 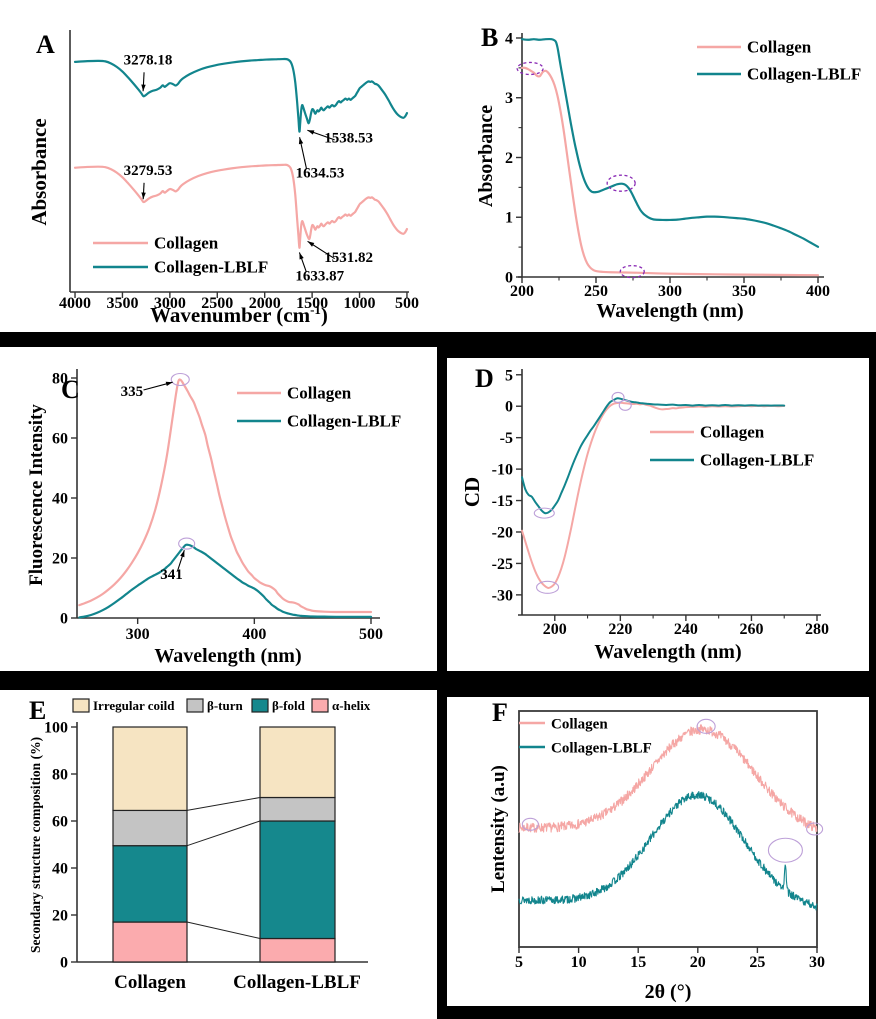 What do you see at coordinates (148, 171) in the screenshot?
I see `svg-text: 3279.53` at bounding box center [148, 171].